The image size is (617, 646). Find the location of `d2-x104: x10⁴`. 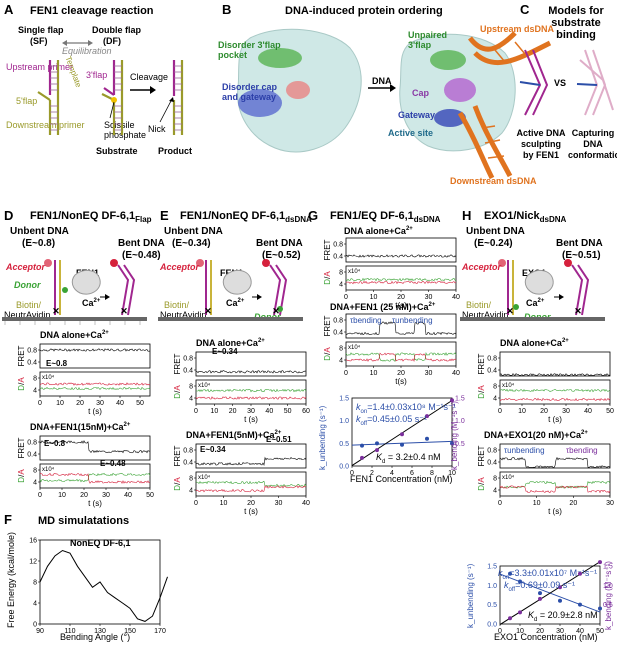

d2-x104: x10⁴ is located at coordinates (48, 469).